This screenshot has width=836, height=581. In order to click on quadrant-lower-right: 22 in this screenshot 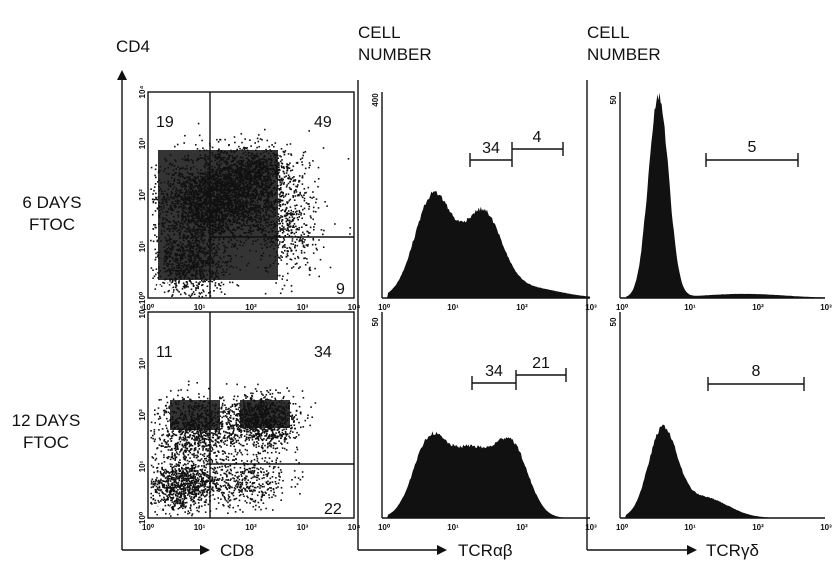, I will do `click(333, 509)`.